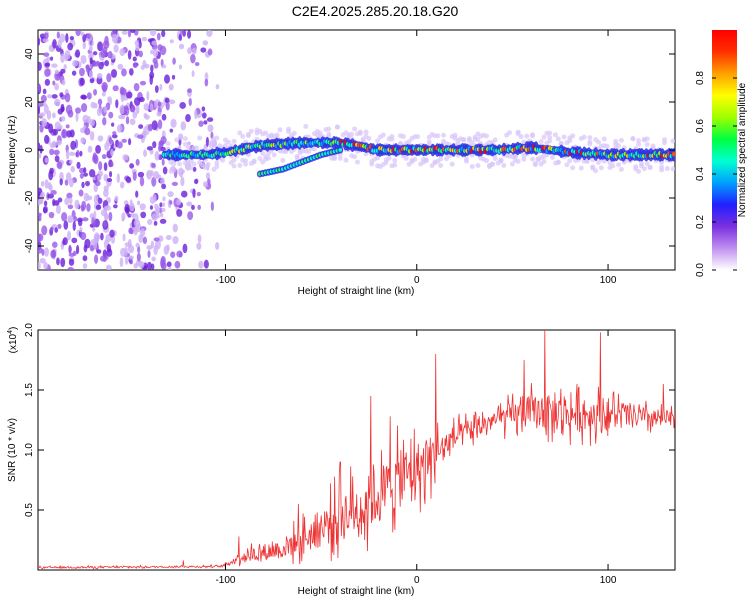 This screenshot has height=600, width=750. Describe the element at coordinates (673, 154) in the screenshot. I see `signal-core` at that location.